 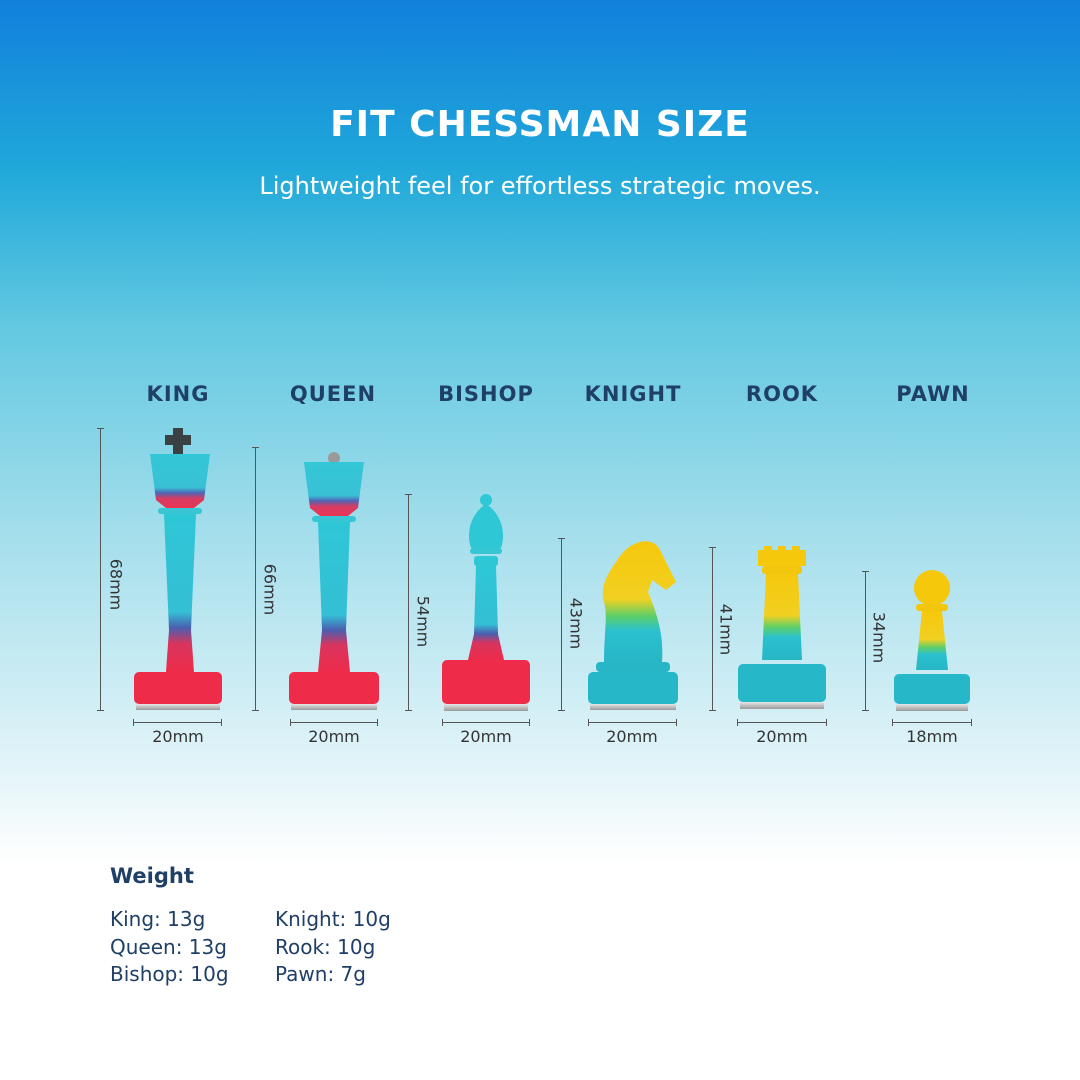 What do you see at coordinates (408, 602) in the screenshot?
I see `height-line-bishop` at bounding box center [408, 602].